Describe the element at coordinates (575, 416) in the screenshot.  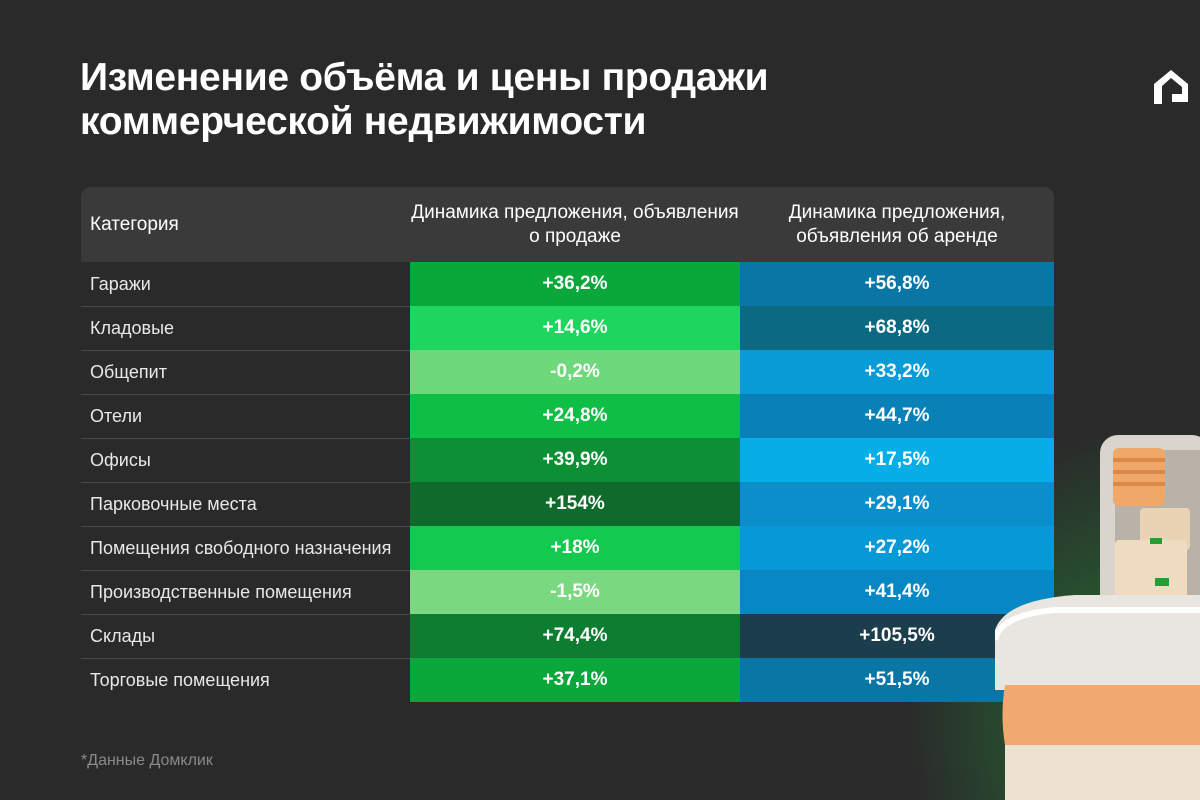
I see `sale-value-cell: +24,8%` at that location.